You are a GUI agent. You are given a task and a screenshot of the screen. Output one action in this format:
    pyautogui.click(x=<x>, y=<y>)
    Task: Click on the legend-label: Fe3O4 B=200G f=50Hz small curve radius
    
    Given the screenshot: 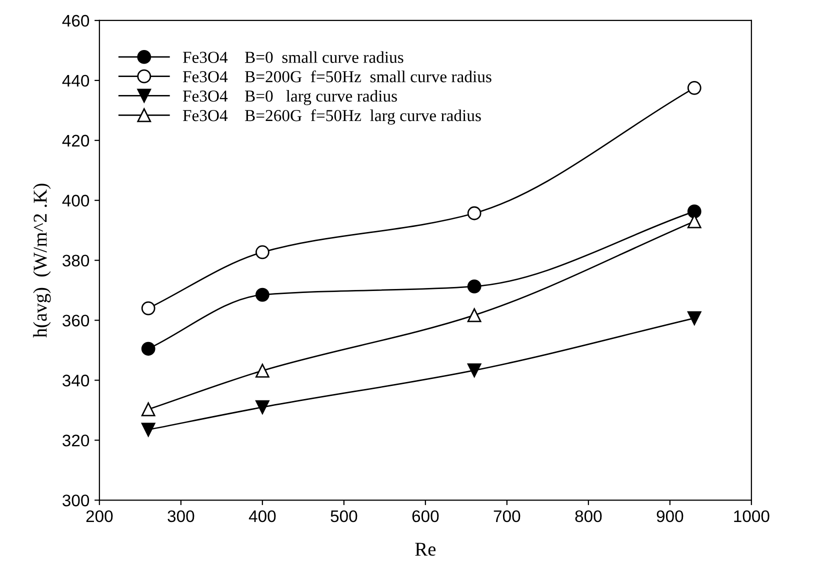 What is the action you would take?
    pyautogui.click(x=337, y=76)
    